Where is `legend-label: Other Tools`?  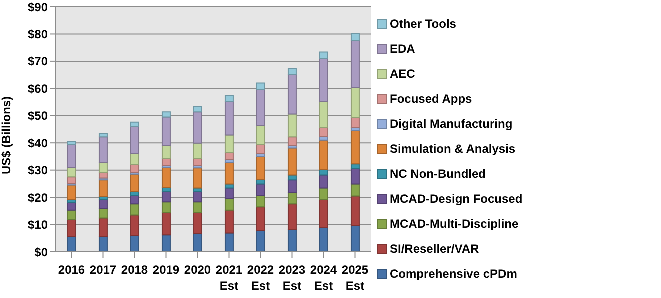
legend-label: Other Tools is located at coordinates (423, 24).